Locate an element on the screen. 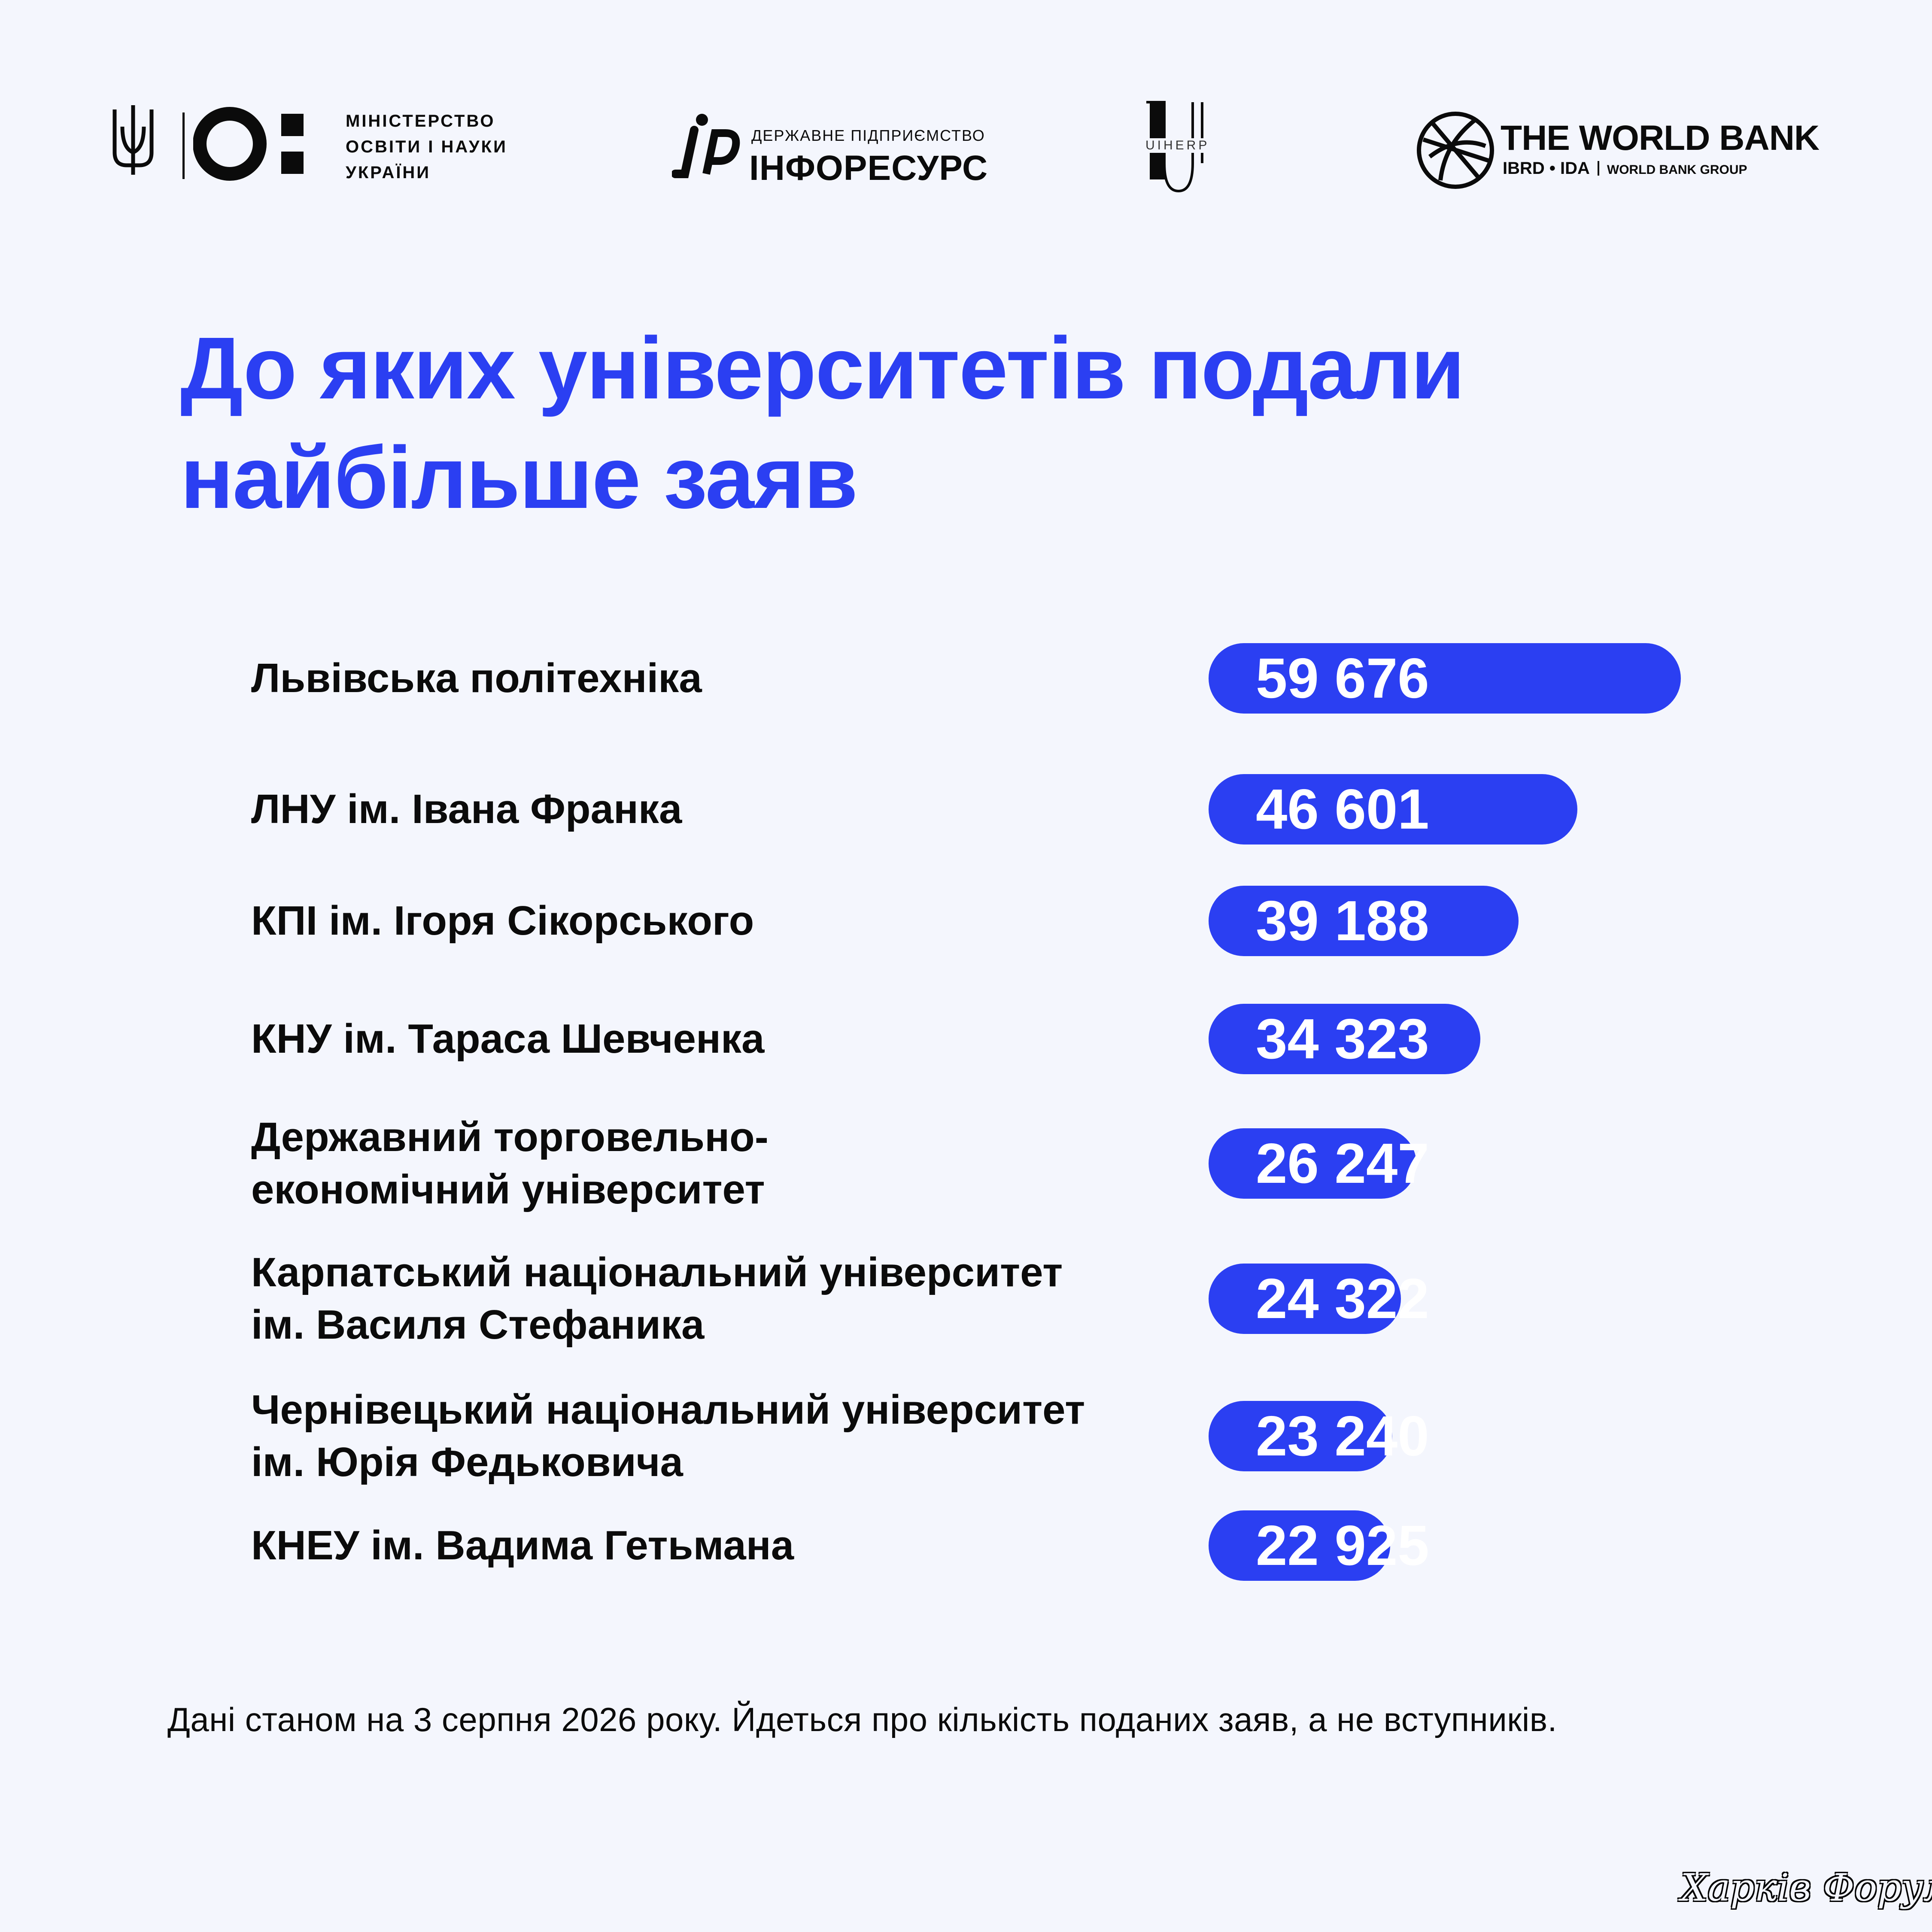 The image size is (1932, 1932). category-label-line: КПІ ім. Ігоря Сікорського is located at coordinates (503, 921).